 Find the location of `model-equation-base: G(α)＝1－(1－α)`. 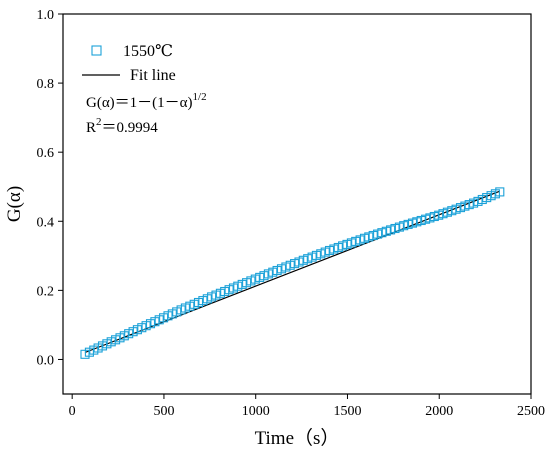

model-equation-base: G(α)＝1－(1－α) is located at coordinates (139, 103).